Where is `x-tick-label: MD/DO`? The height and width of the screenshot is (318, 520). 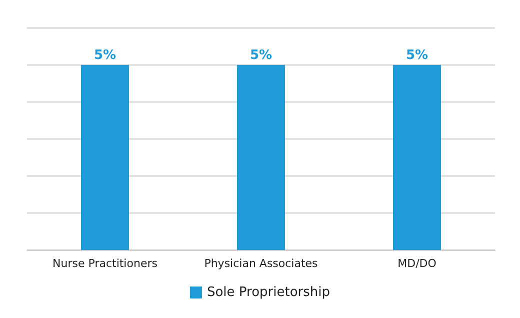 x-tick-label: MD/DO is located at coordinates (417, 263).